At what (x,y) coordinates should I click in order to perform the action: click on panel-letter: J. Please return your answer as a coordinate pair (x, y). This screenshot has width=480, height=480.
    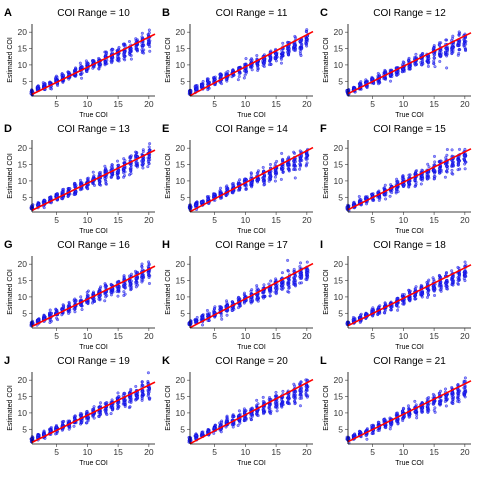
    Looking at the image, I should click on (7, 361).